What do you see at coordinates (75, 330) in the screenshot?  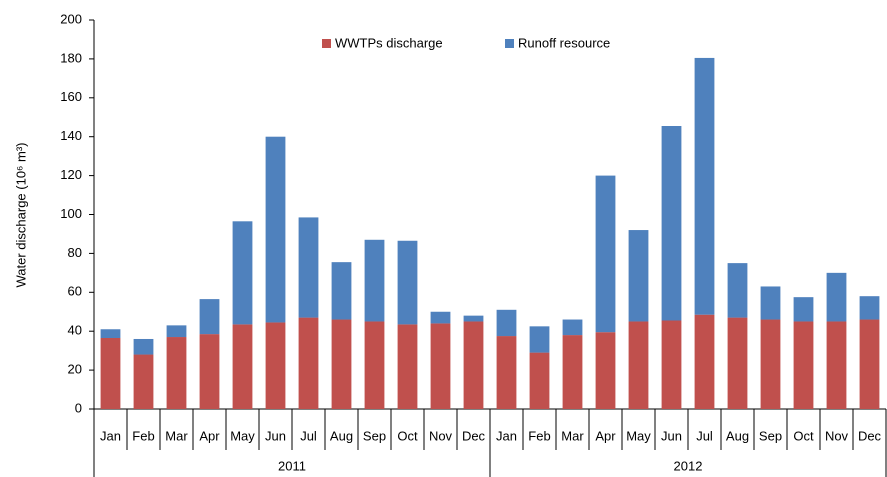 I see `y-tick-label: 40` at bounding box center [75, 330].